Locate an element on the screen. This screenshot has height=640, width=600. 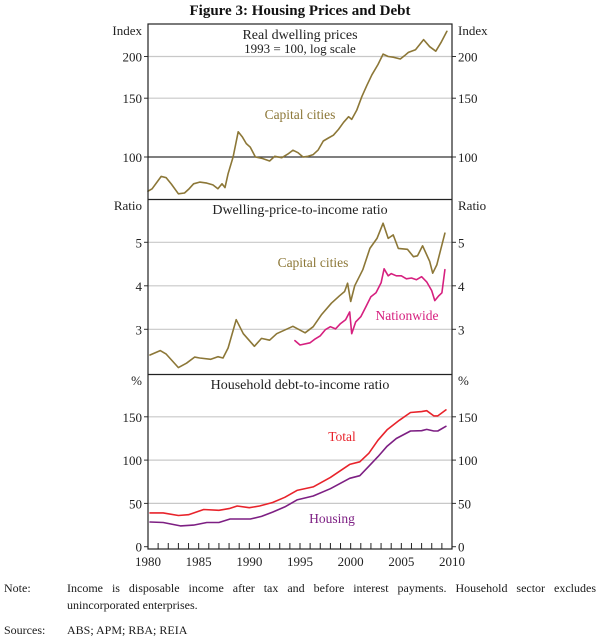
y-unit-label-right: % is located at coordinates (463, 380).